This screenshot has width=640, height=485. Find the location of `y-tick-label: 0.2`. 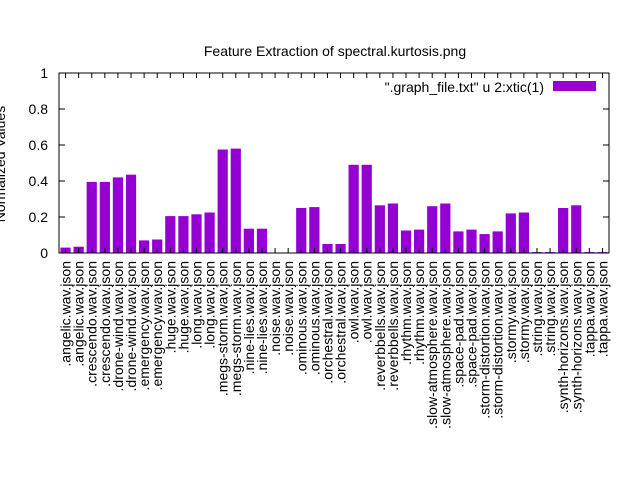

y-tick-label: 0.2 is located at coordinates (39, 217).